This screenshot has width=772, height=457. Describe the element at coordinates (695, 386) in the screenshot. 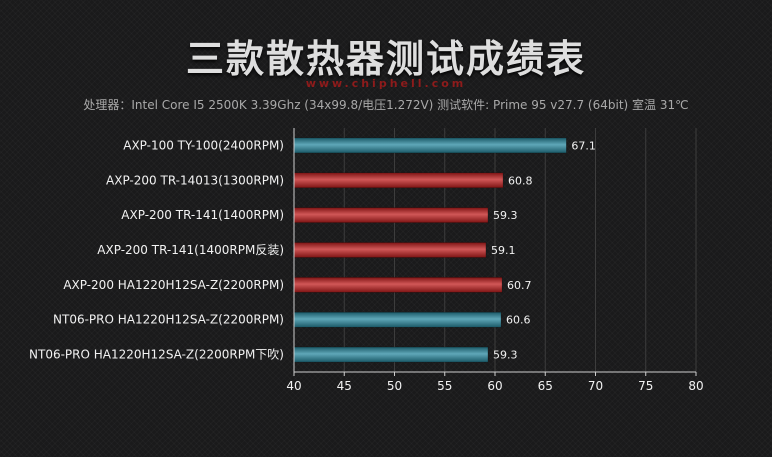

I see `x-tick-label: 80` at that location.